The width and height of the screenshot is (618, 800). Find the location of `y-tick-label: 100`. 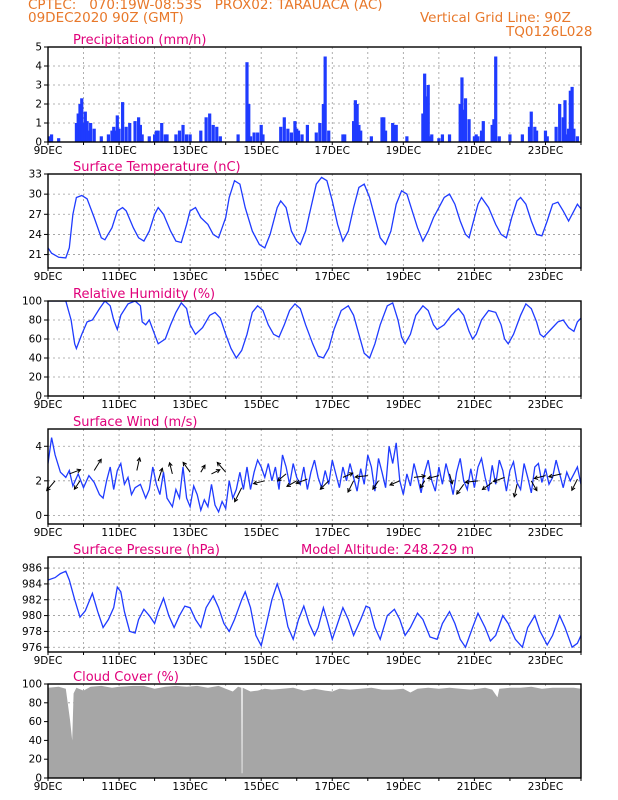

y-tick-label: 100 is located at coordinates (32, 302).